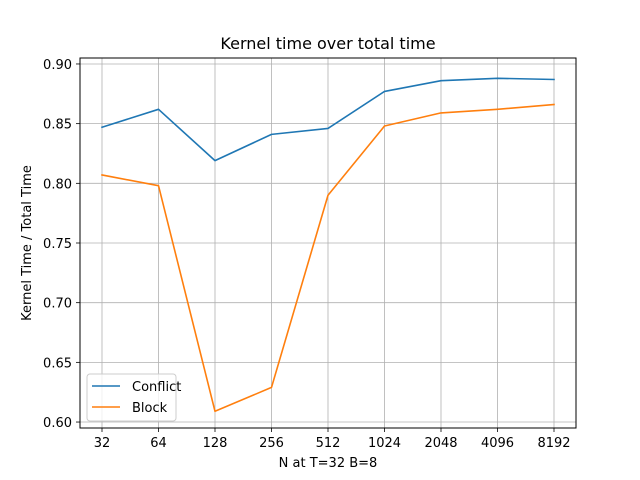  What do you see at coordinates (133, 397) in the screenshot?
I see `legend: Conflict Block` at bounding box center [133, 397].